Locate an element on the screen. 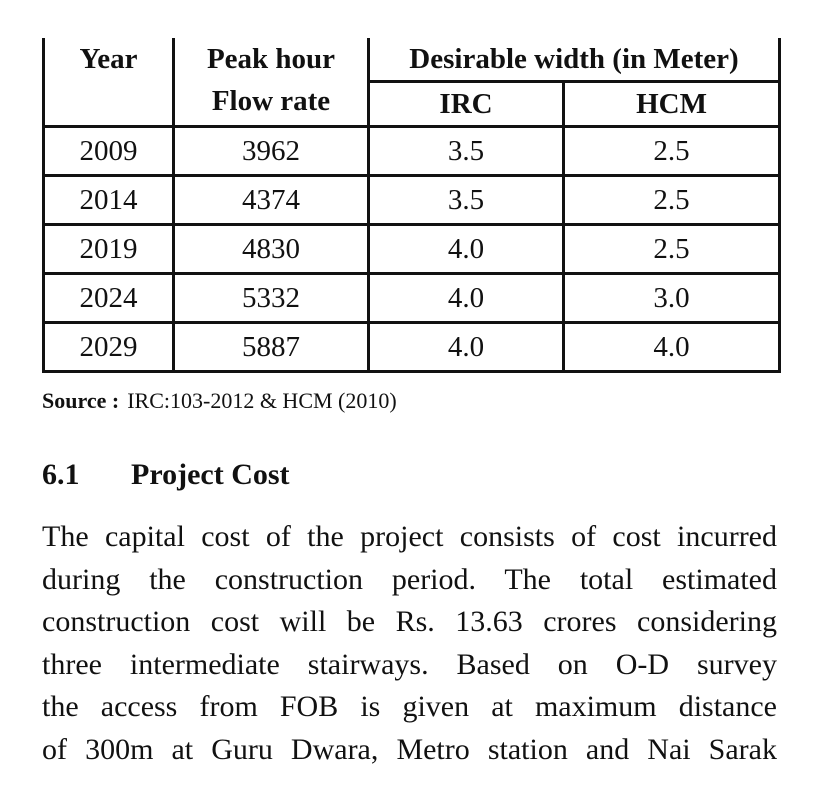  table-cell: 2014 is located at coordinates (108, 200).